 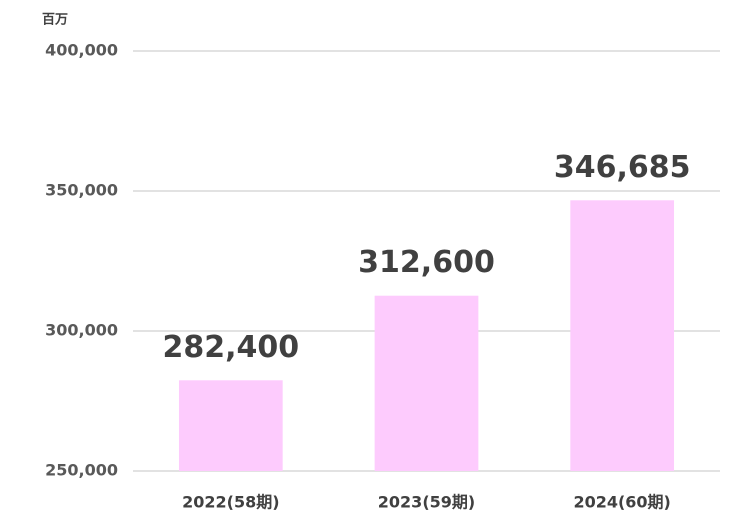 What do you see at coordinates (426, 502) in the screenshot?
I see `x-tick-label: 2023(59期)` at bounding box center [426, 502].